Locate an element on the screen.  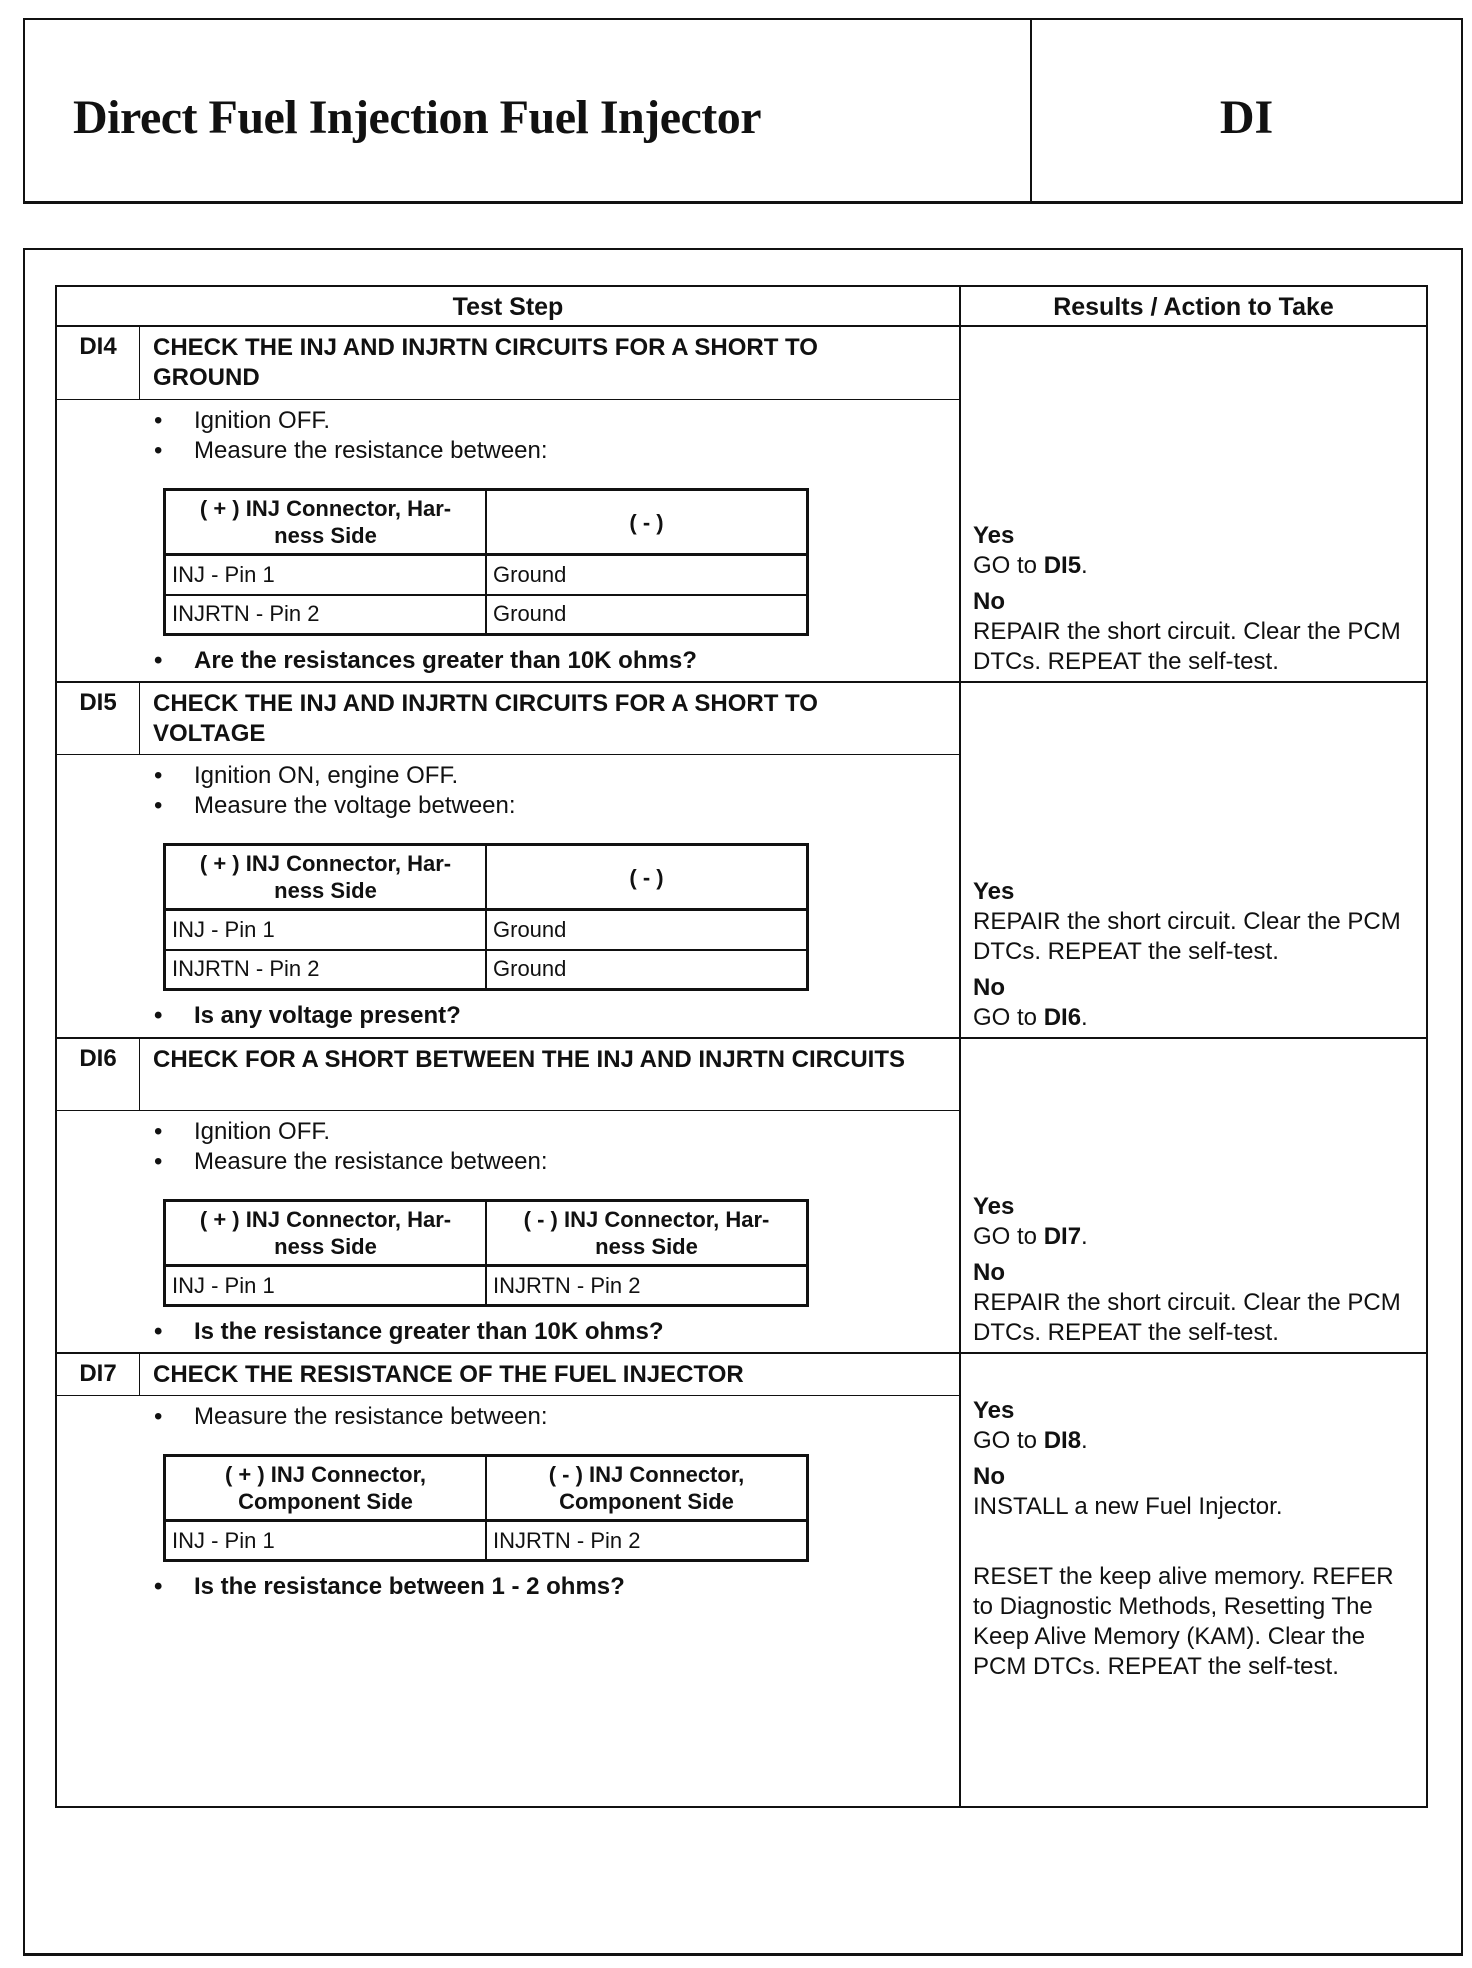
no-action: GO to DI6. is located at coordinates (1030, 1017).